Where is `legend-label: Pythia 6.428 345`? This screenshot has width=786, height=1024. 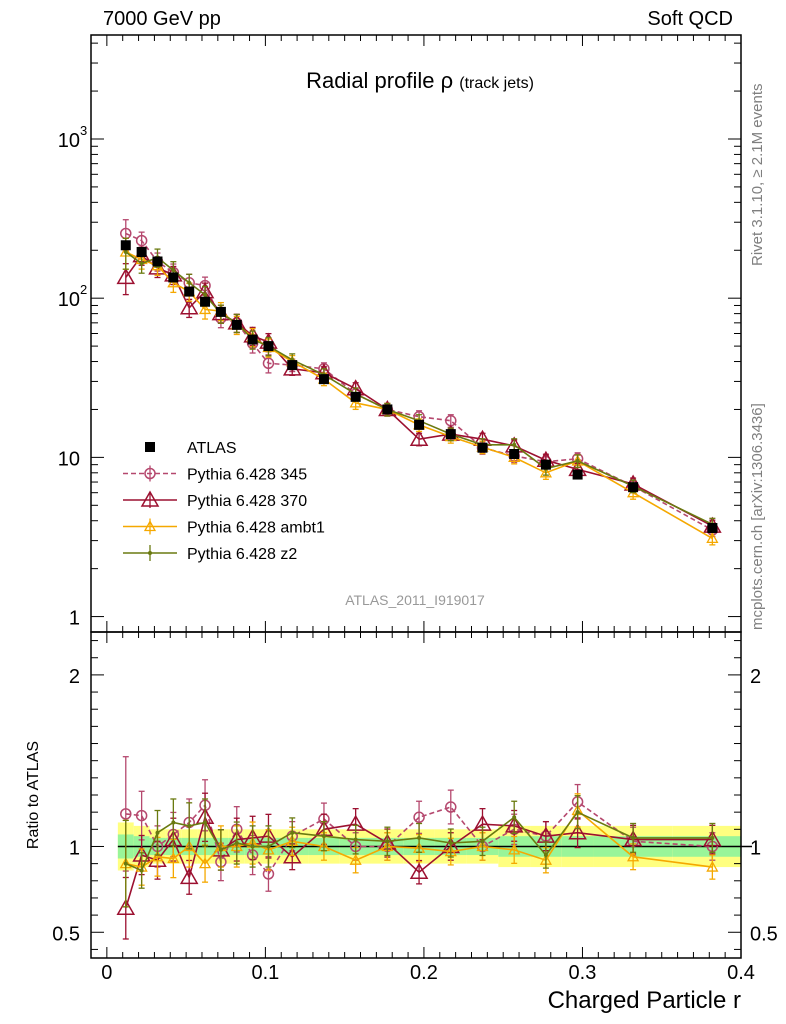
legend-label: Pythia 6.428 345 is located at coordinates (247, 475).